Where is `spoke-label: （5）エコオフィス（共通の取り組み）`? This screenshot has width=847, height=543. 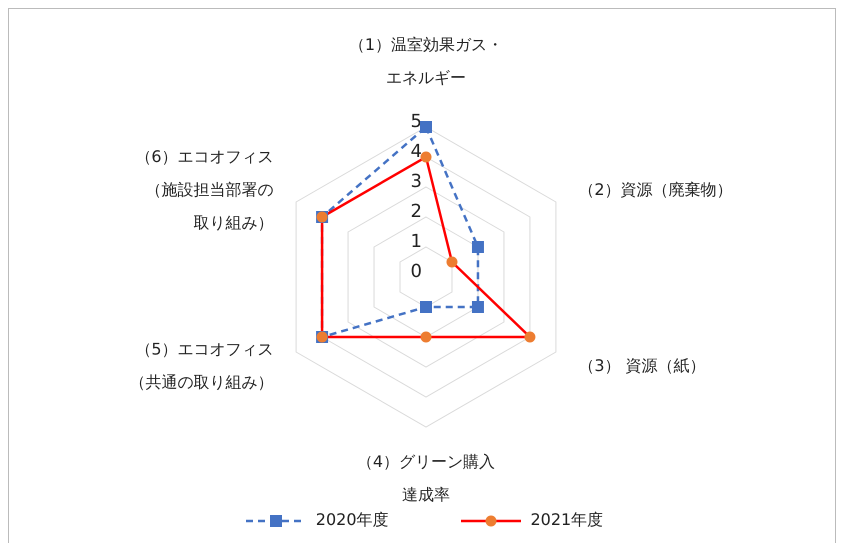 spoke-label: （5）エコオフィス（共通の取り組み） is located at coordinates (202, 366).